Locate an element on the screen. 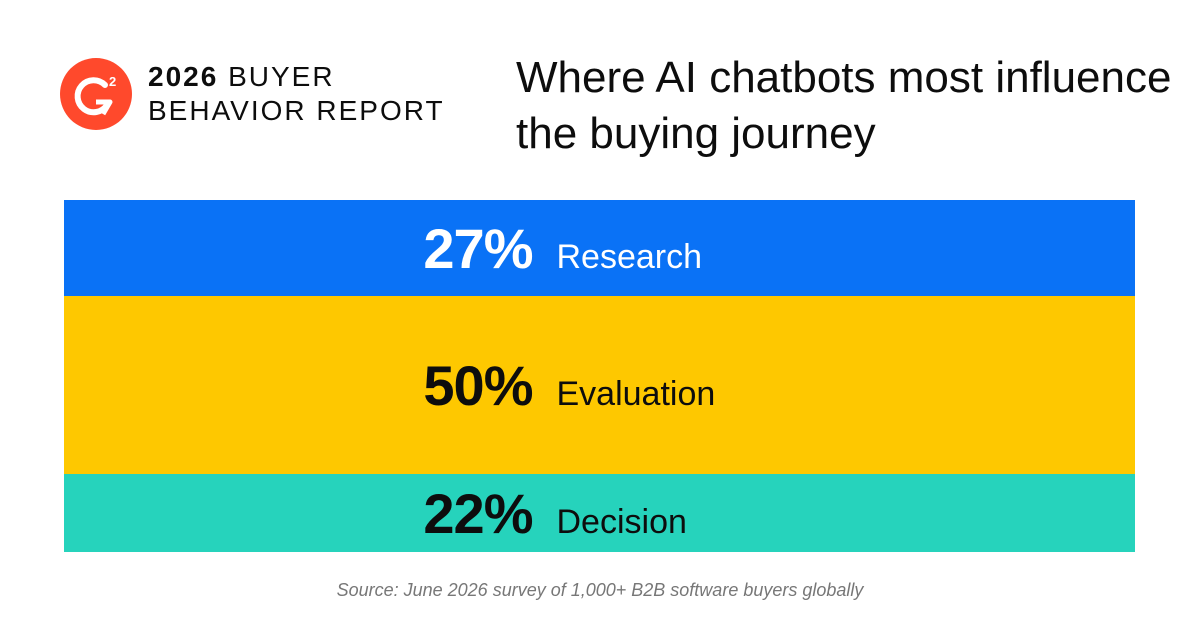  g2-logo-mark: 2 is located at coordinates (95, 95).